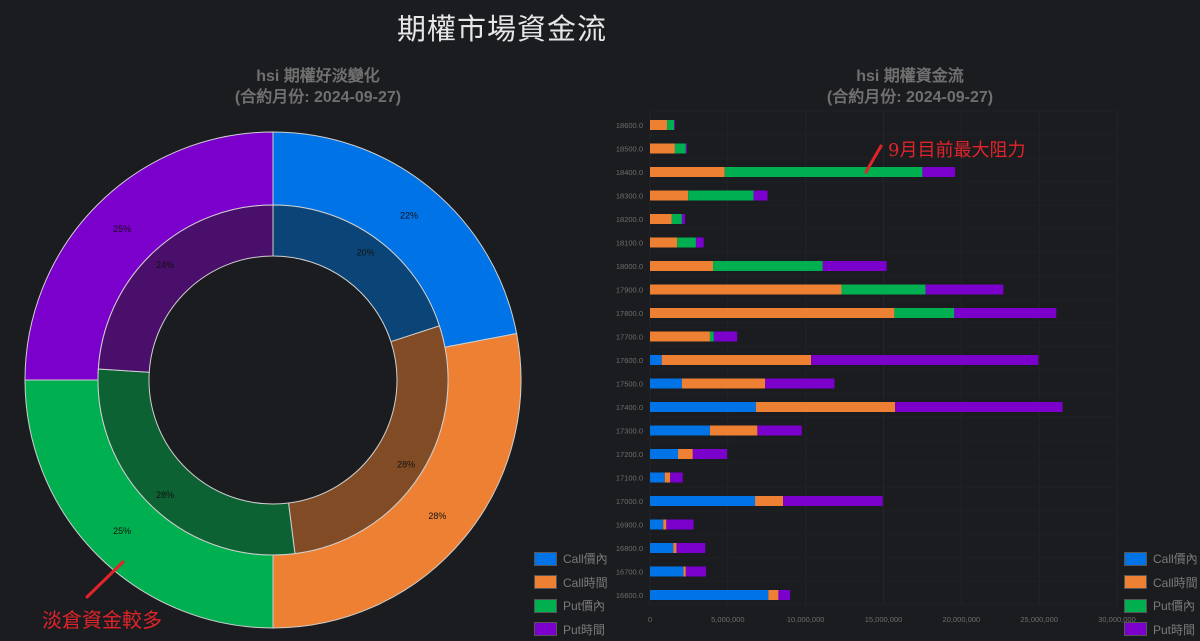 The height and width of the screenshot is (641, 1200). Describe the element at coordinates (122, 531) in the screenshot. I see `donut-slice-label: 25%` at that location.